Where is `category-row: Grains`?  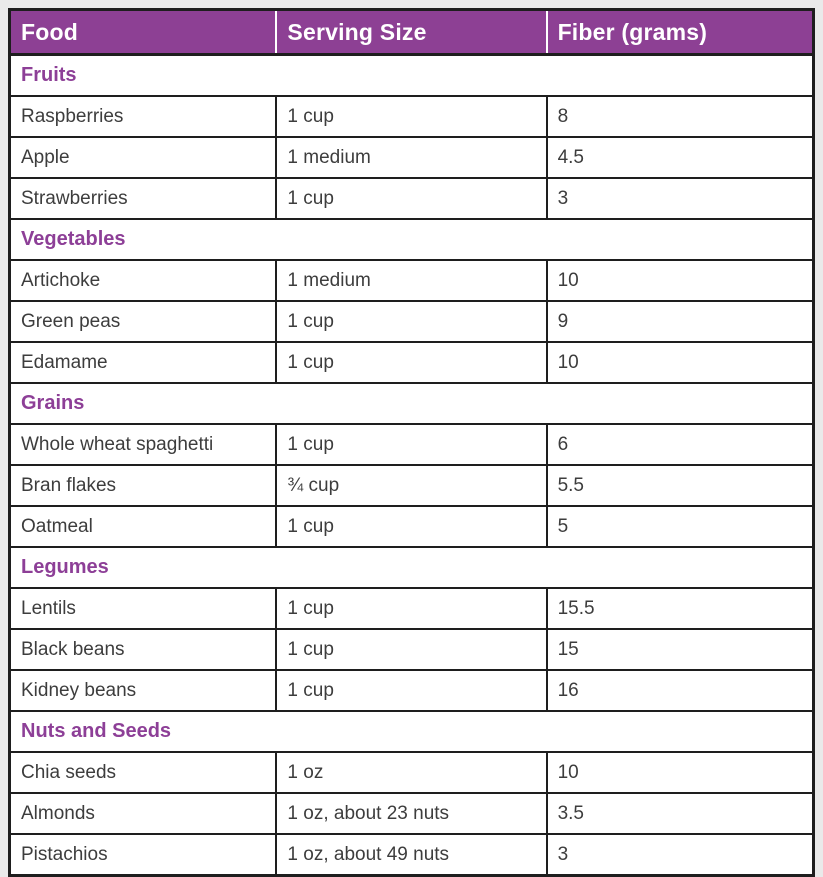 category-row: Grains is located at coordinates (411, 403).